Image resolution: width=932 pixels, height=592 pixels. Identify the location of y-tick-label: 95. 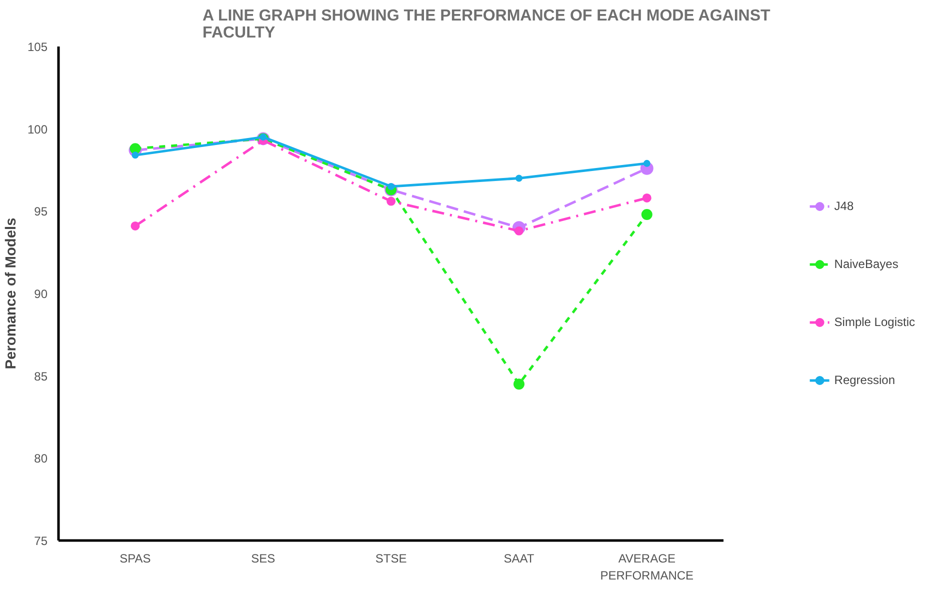
(41, 211).